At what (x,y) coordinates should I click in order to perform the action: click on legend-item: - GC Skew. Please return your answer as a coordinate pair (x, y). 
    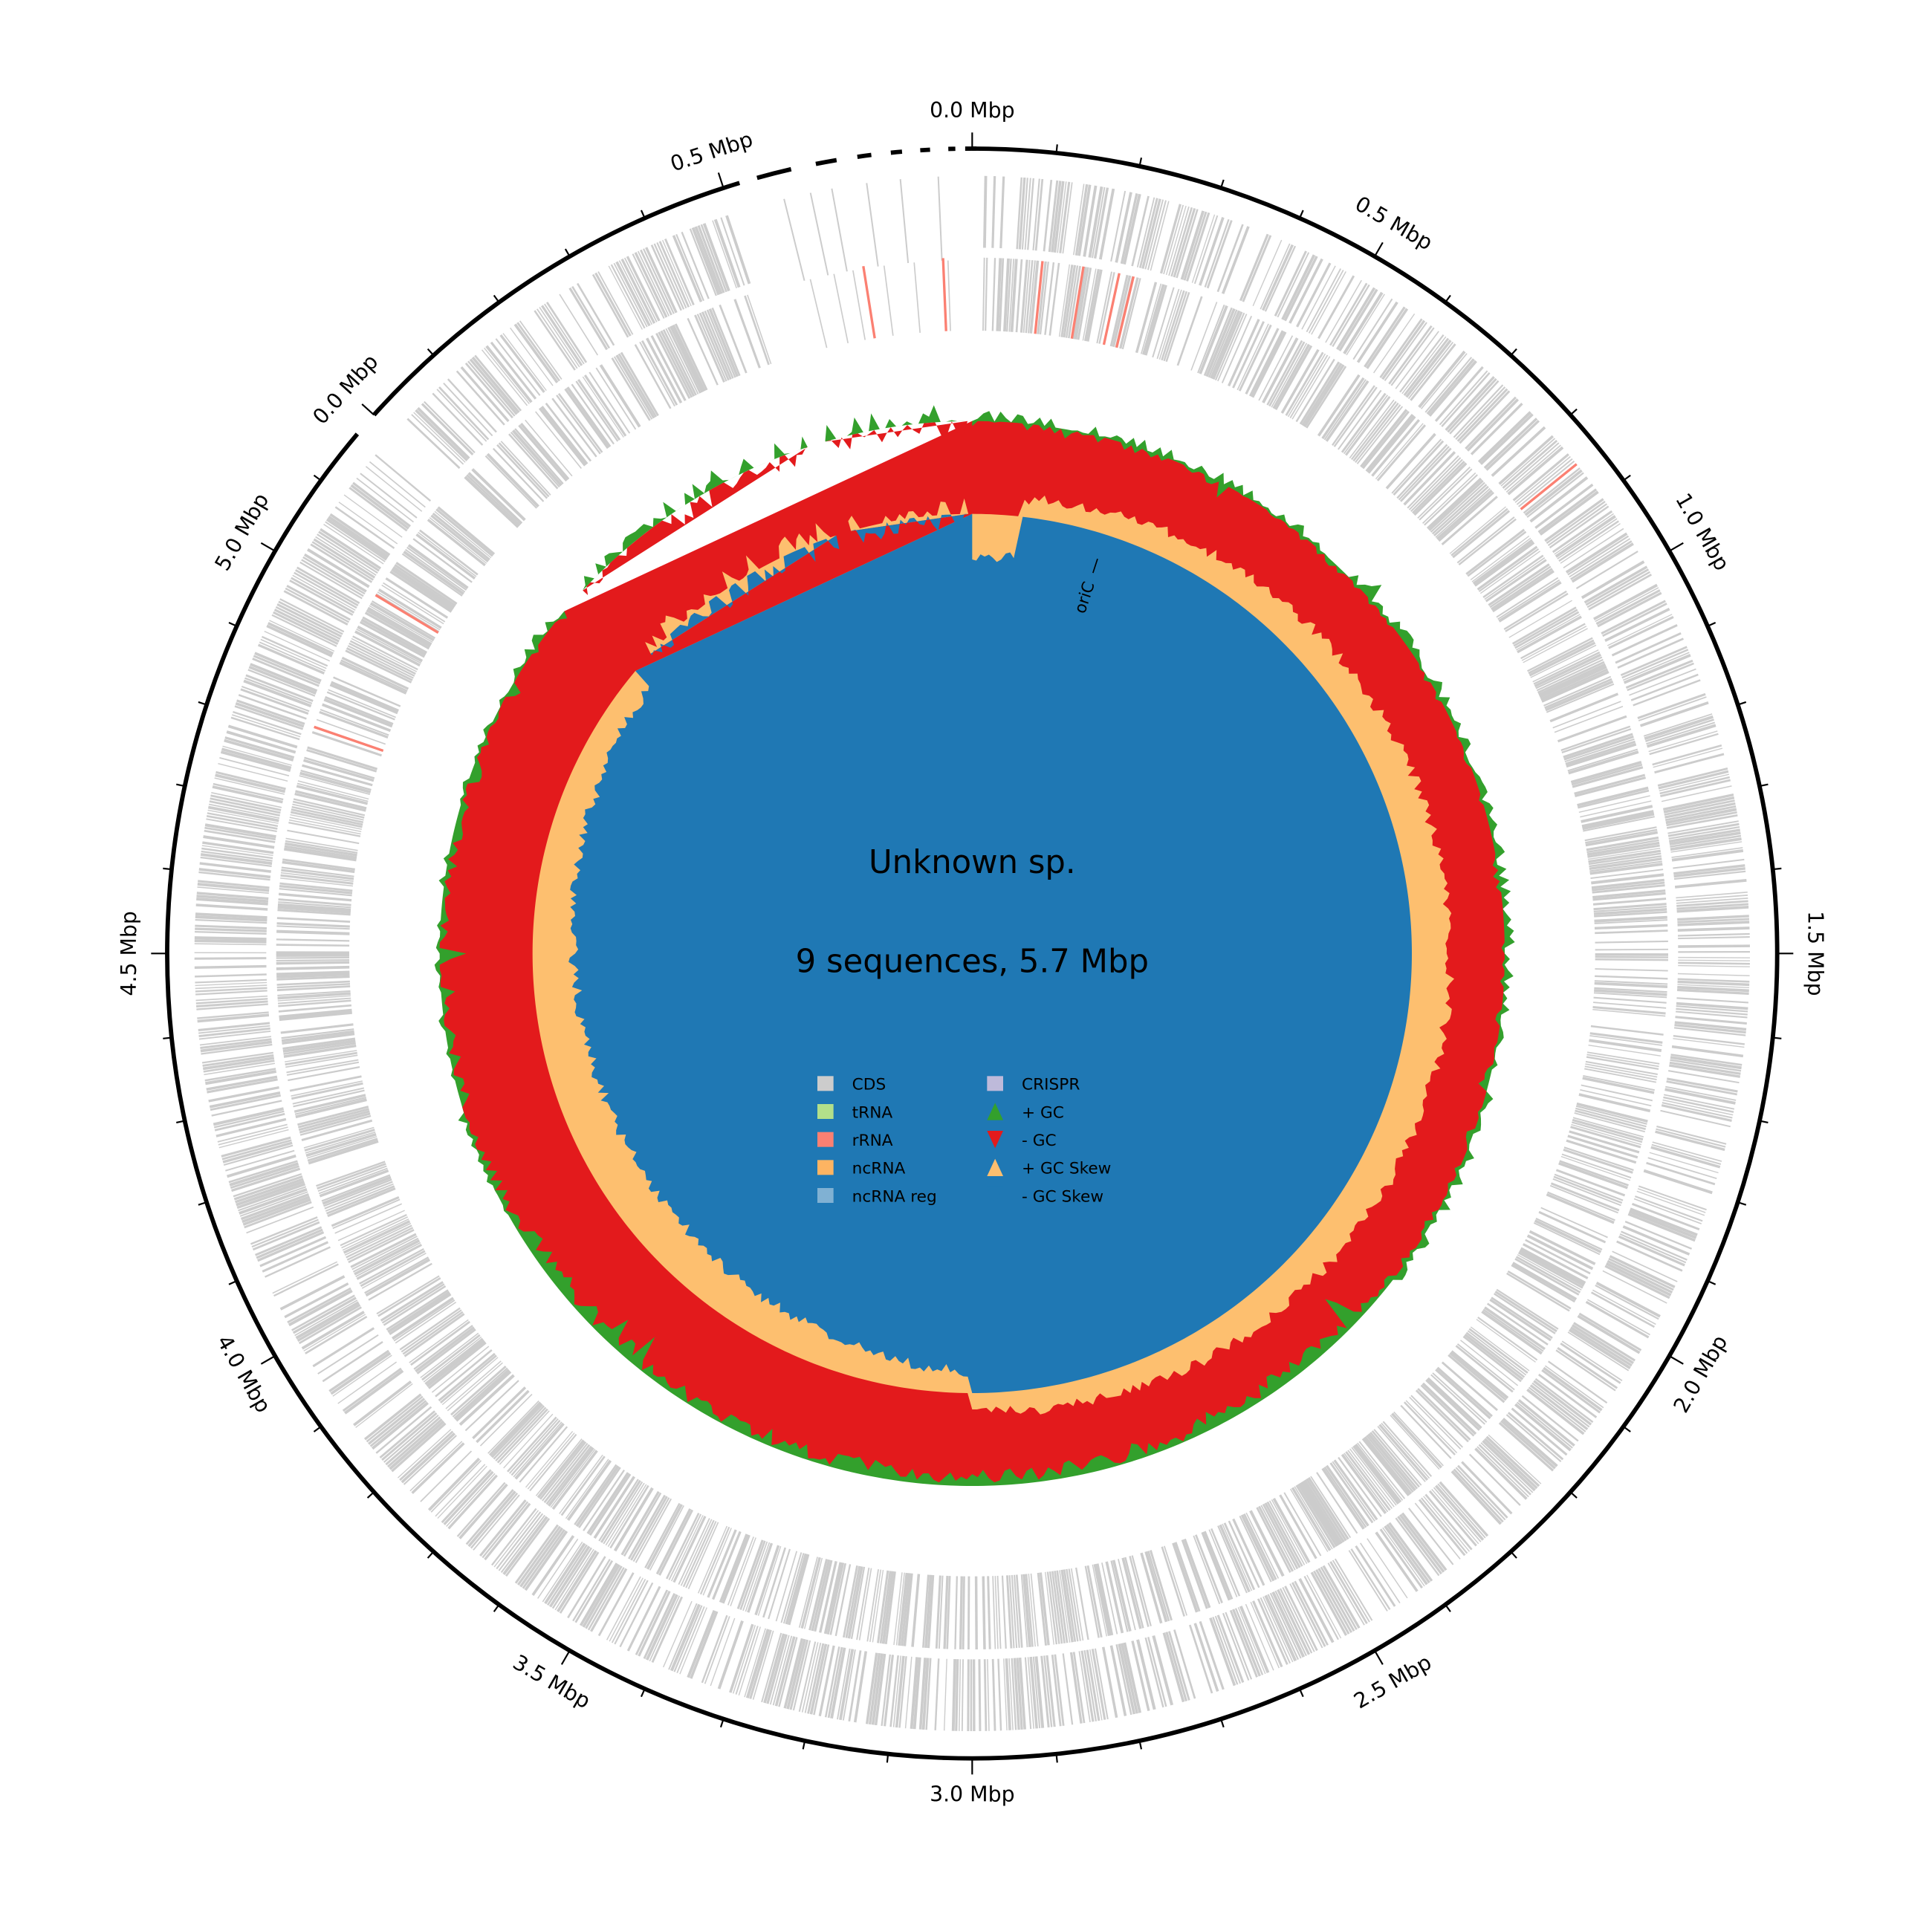
    Looking at the image, I should click on (1045, 1196).